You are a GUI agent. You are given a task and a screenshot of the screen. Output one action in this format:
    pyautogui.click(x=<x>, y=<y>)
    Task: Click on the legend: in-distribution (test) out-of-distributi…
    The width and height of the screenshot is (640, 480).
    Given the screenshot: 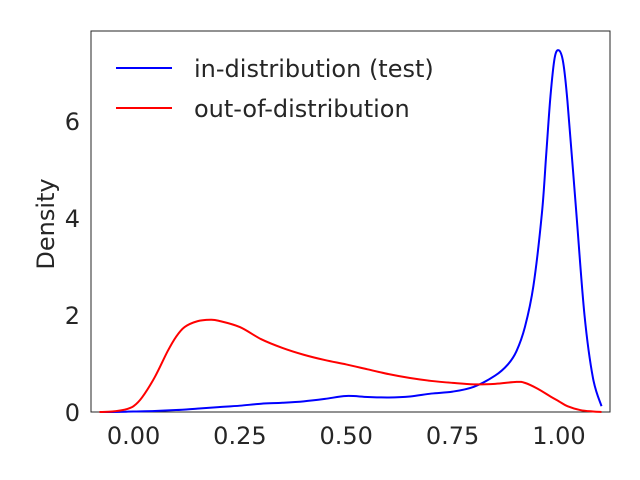 What is the action you would take?
    pyautogui.click(x=275, y=89)
    